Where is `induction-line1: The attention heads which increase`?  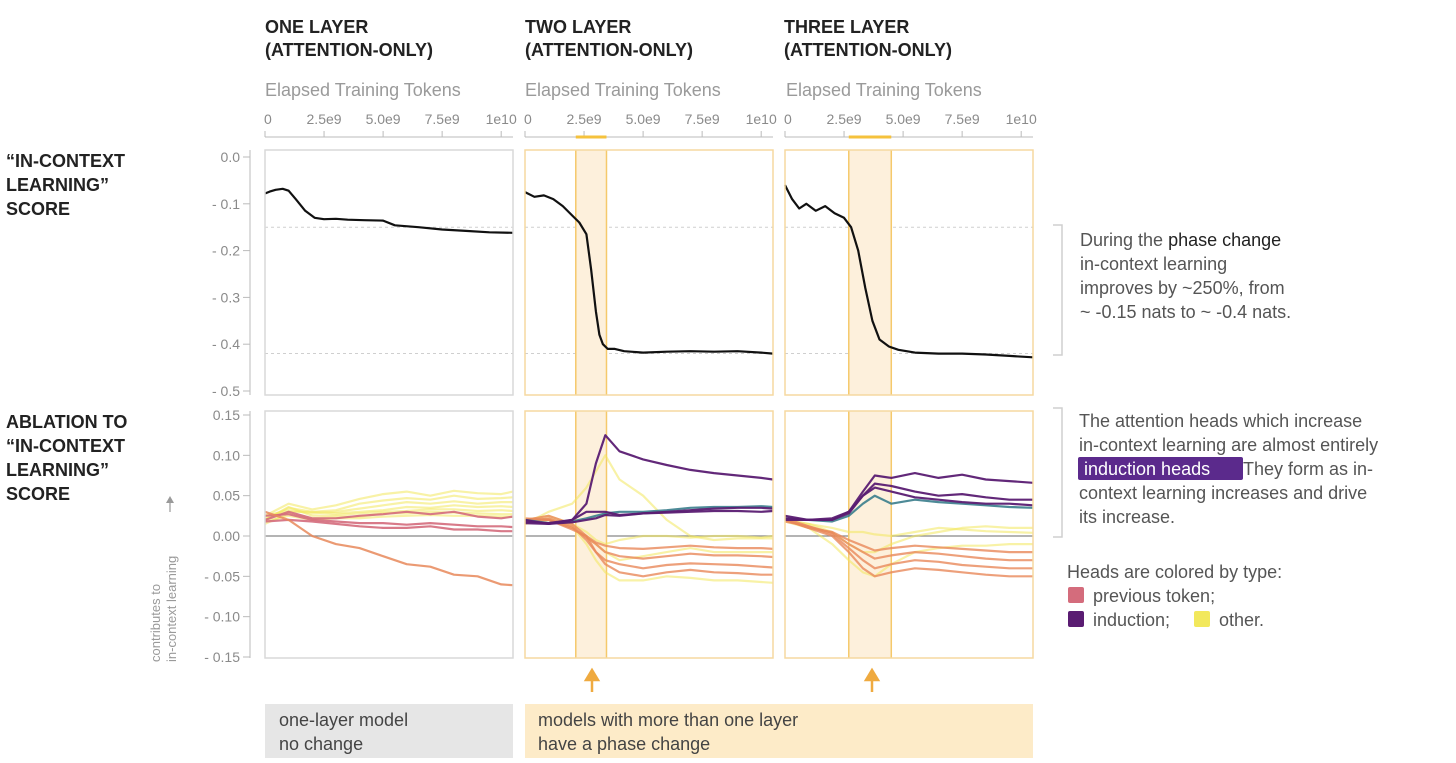 induction-line1: The attention heads which increase is located at coordinates (1220, 421).